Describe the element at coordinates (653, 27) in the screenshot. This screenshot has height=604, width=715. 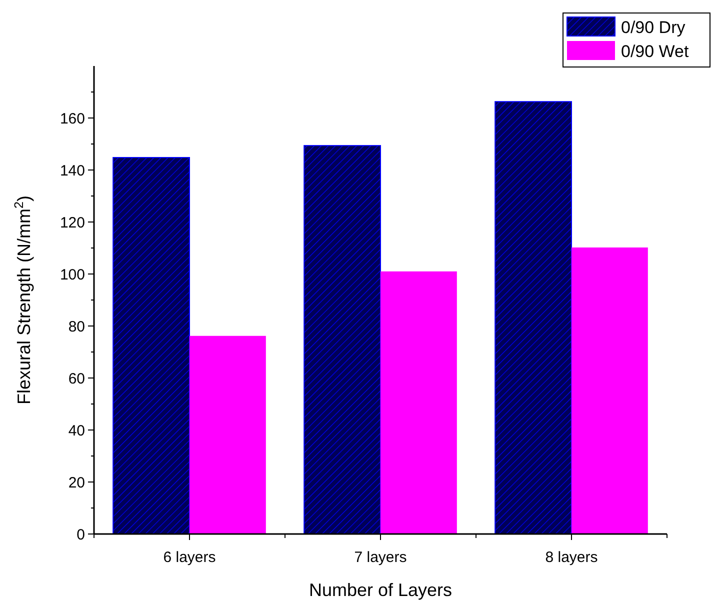
I see `legend-label: 0/90 Dry` at that location.